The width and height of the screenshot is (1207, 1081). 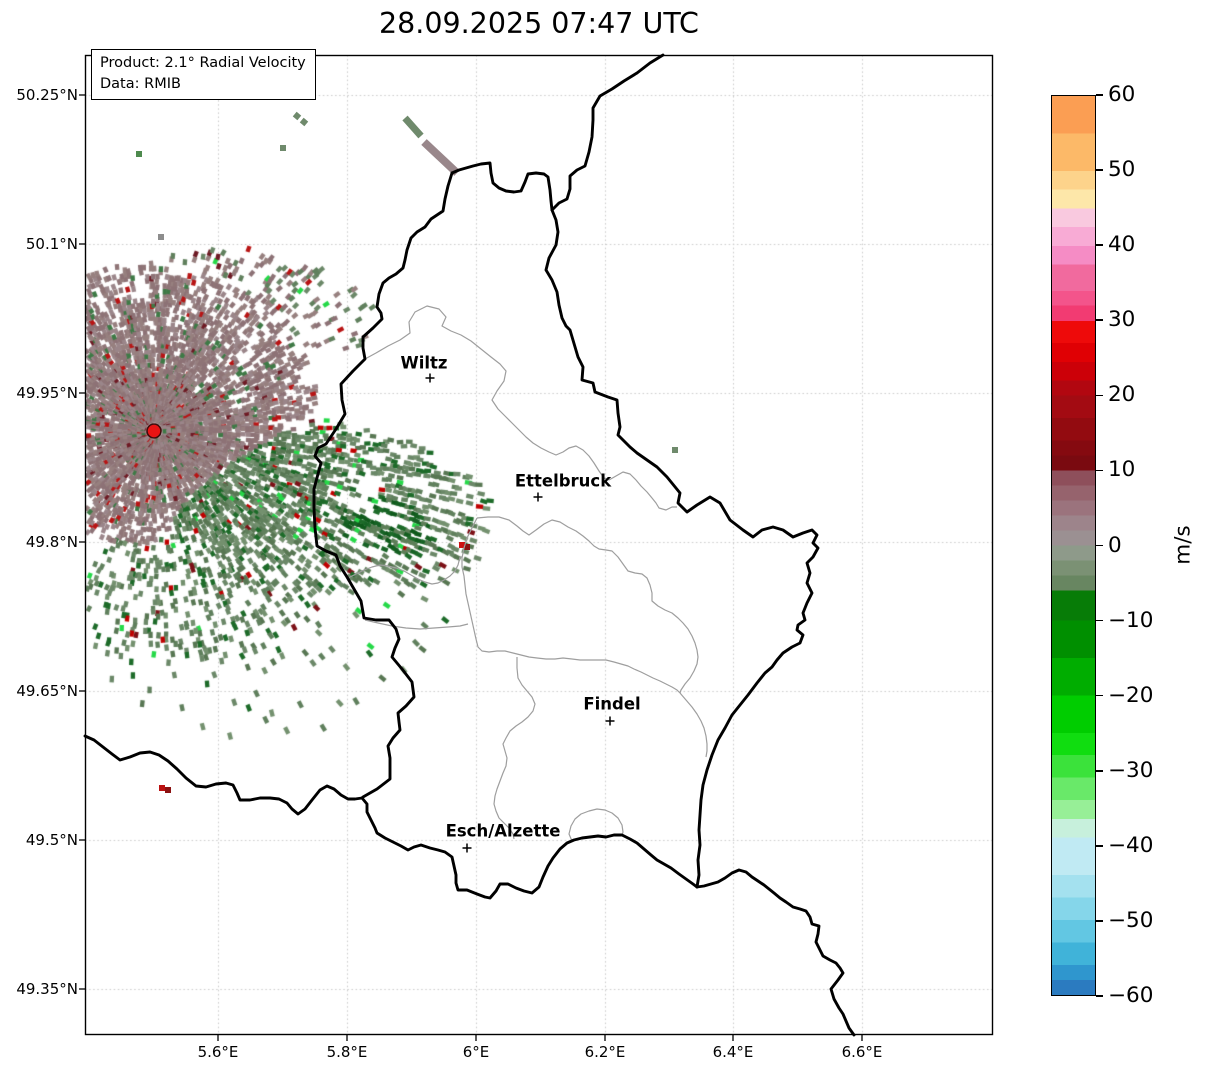 I want to click on x-tick-label: 6.4°E, so click(x=733, y=1052).